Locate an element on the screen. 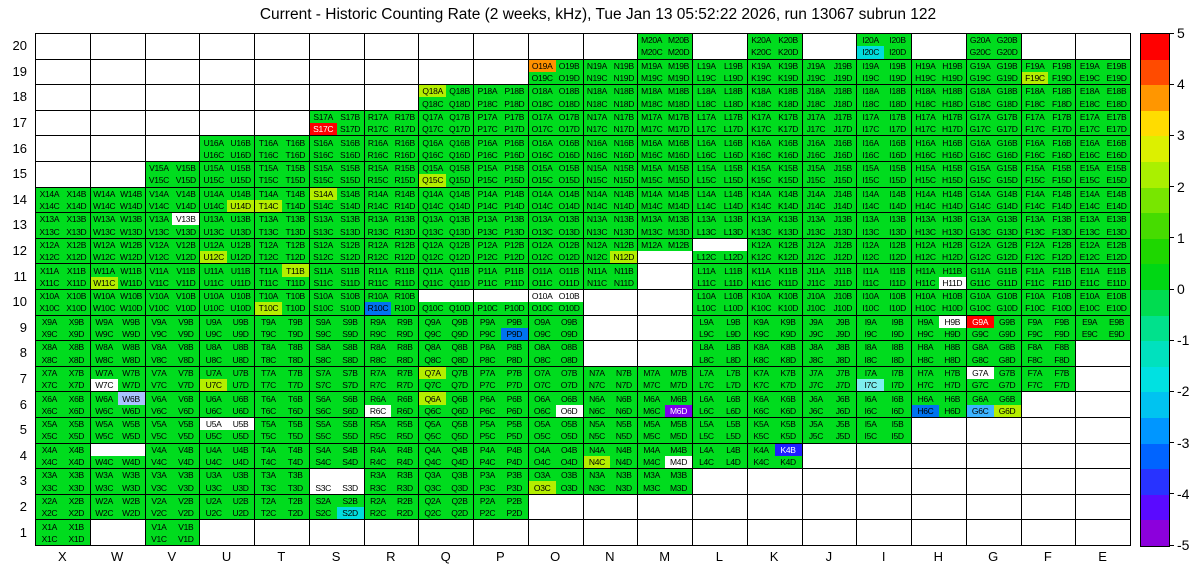 Image resolution: width=1196 pixels, height=572 pixels. channel-R12B: R12B is located at coordinates (405, 245).